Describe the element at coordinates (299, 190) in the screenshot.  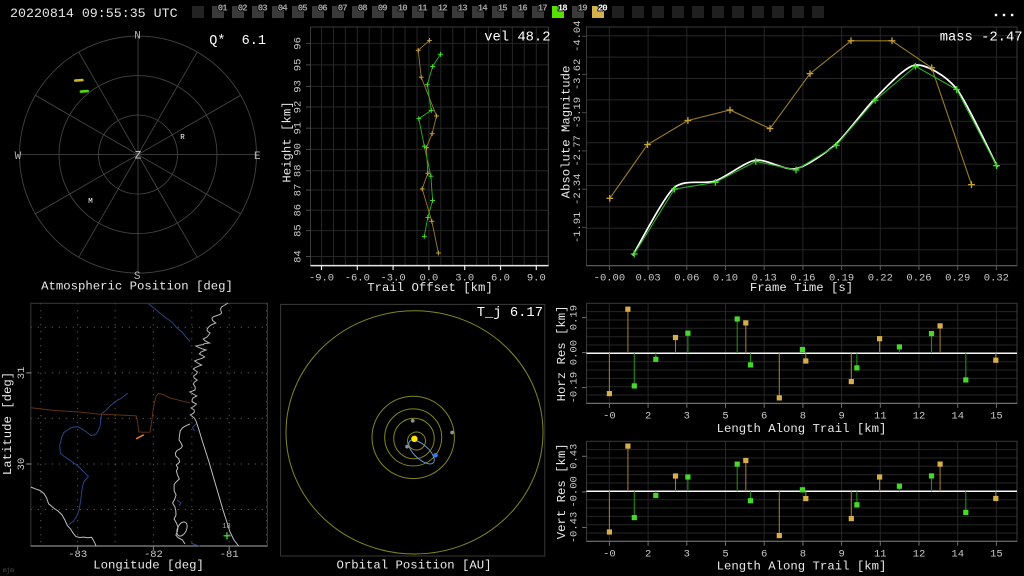
I see `svg-text: 87` at that location.